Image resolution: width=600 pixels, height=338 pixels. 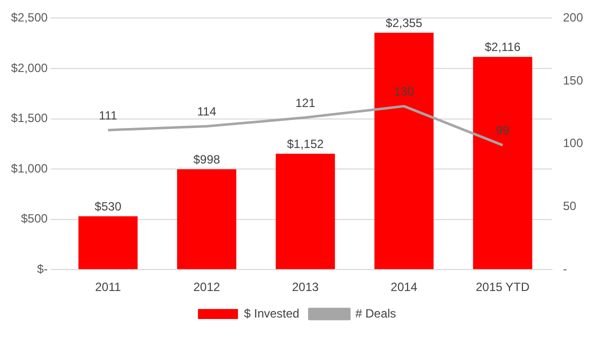 I want to click on y-tick-label: $2,000, so click(x=29, y=67).